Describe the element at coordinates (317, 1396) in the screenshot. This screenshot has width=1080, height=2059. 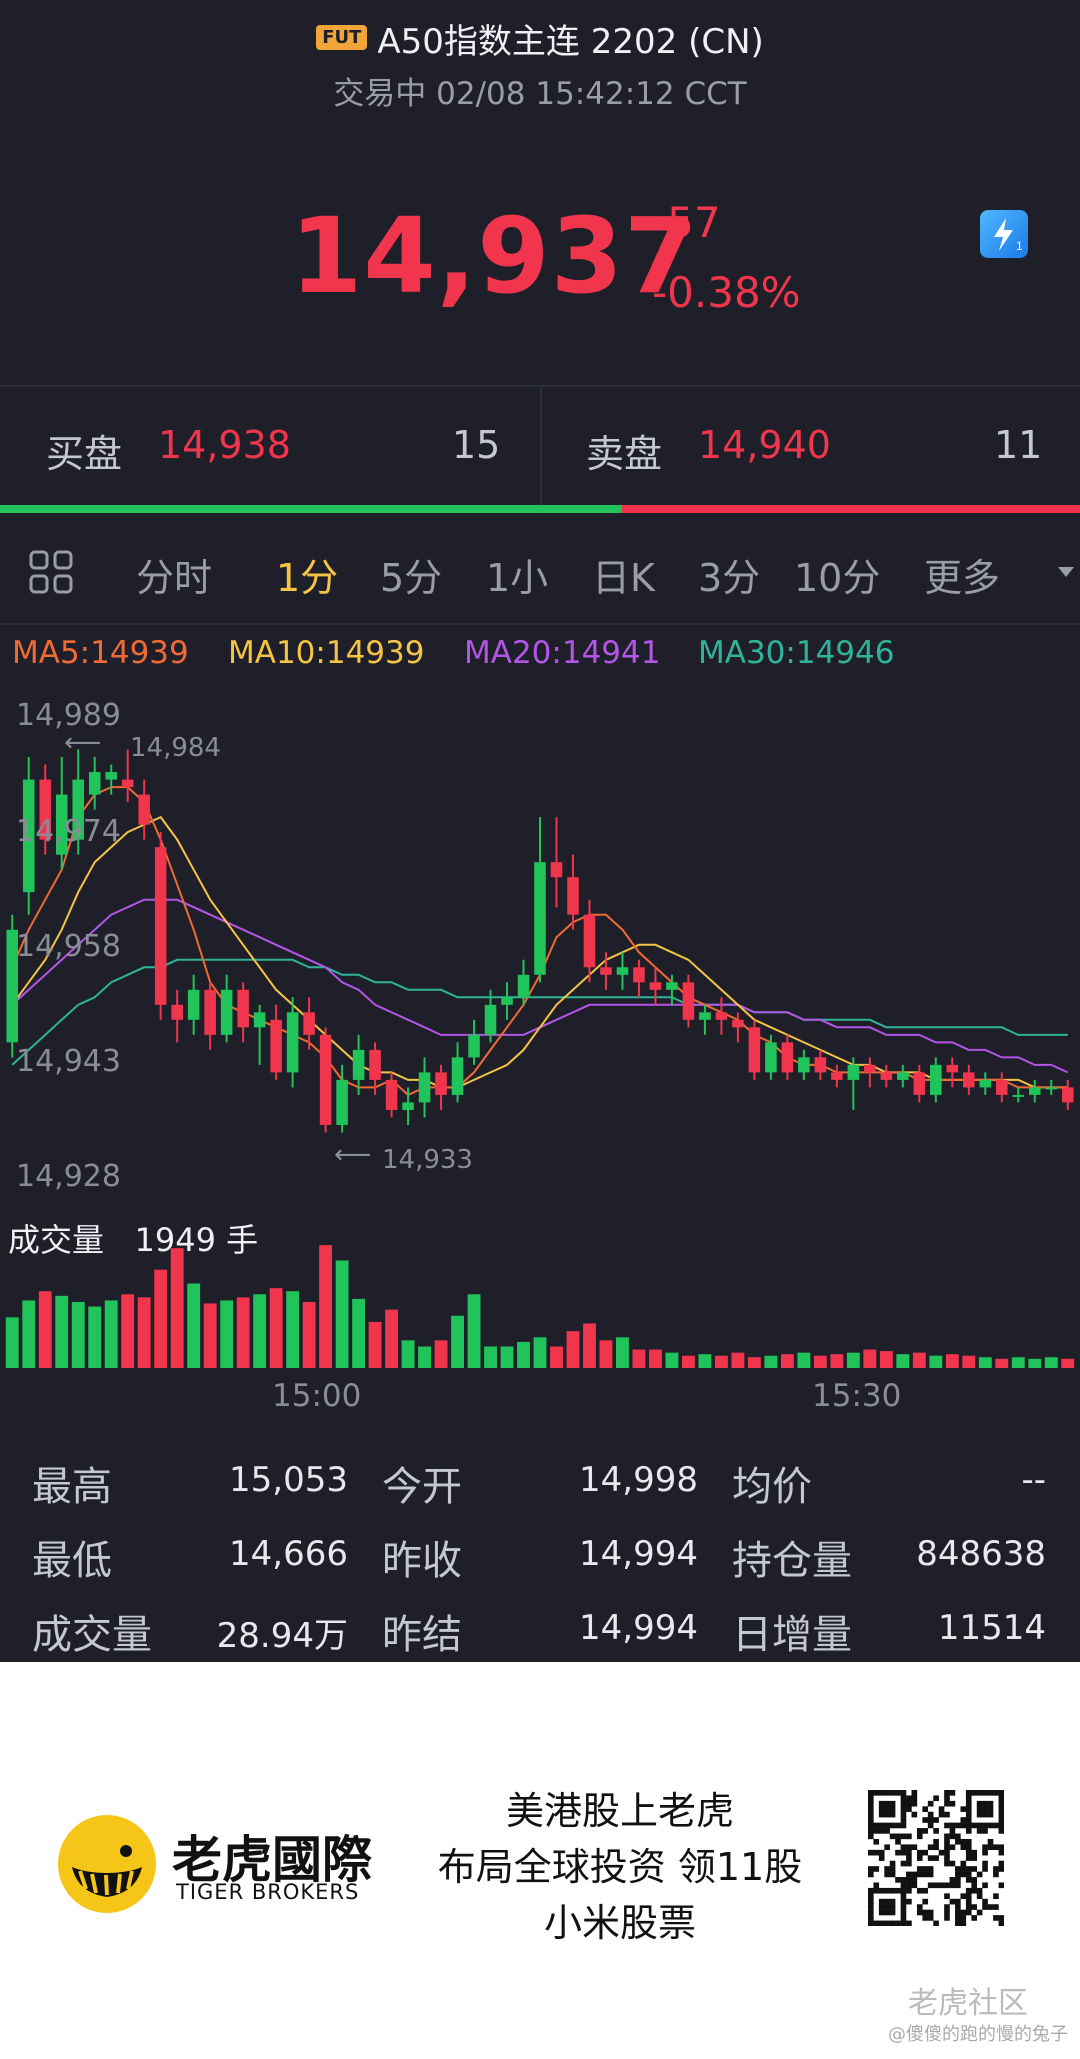
I see `x-tick: 15:00` at that location.